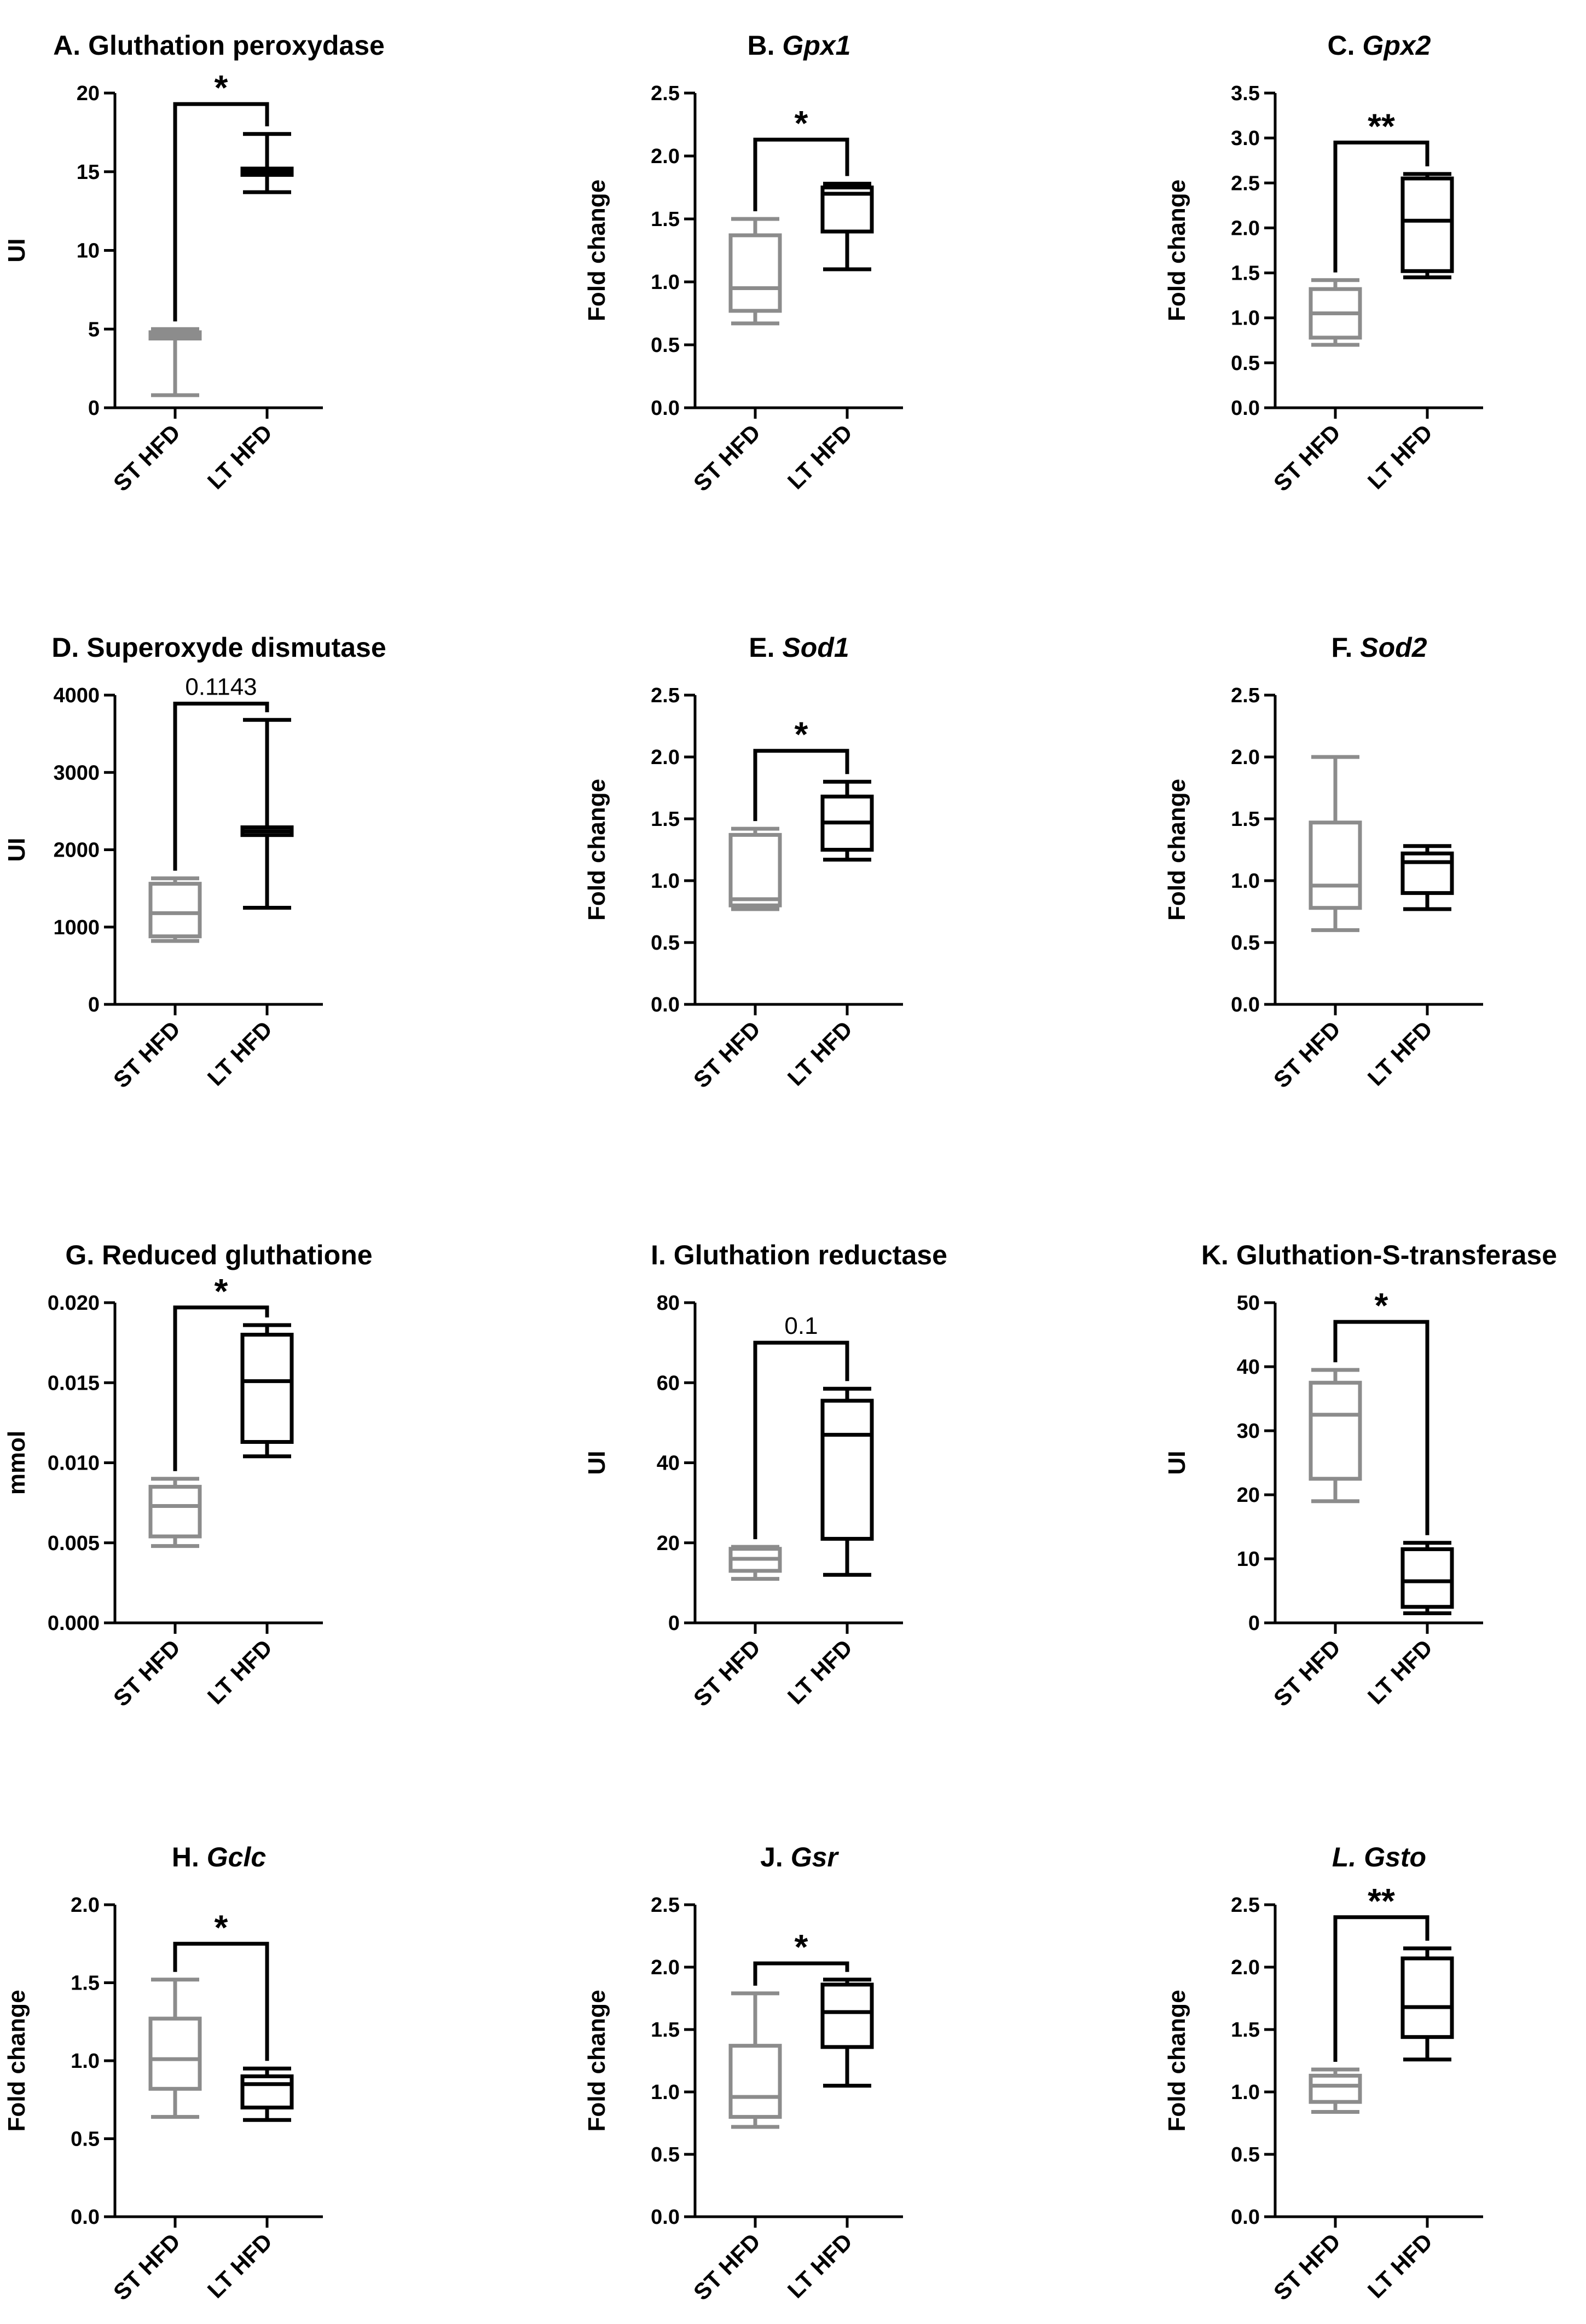 The image size is (1586, 2324). I want to click on y-tick-label: 0.005, so click(74, 1543).